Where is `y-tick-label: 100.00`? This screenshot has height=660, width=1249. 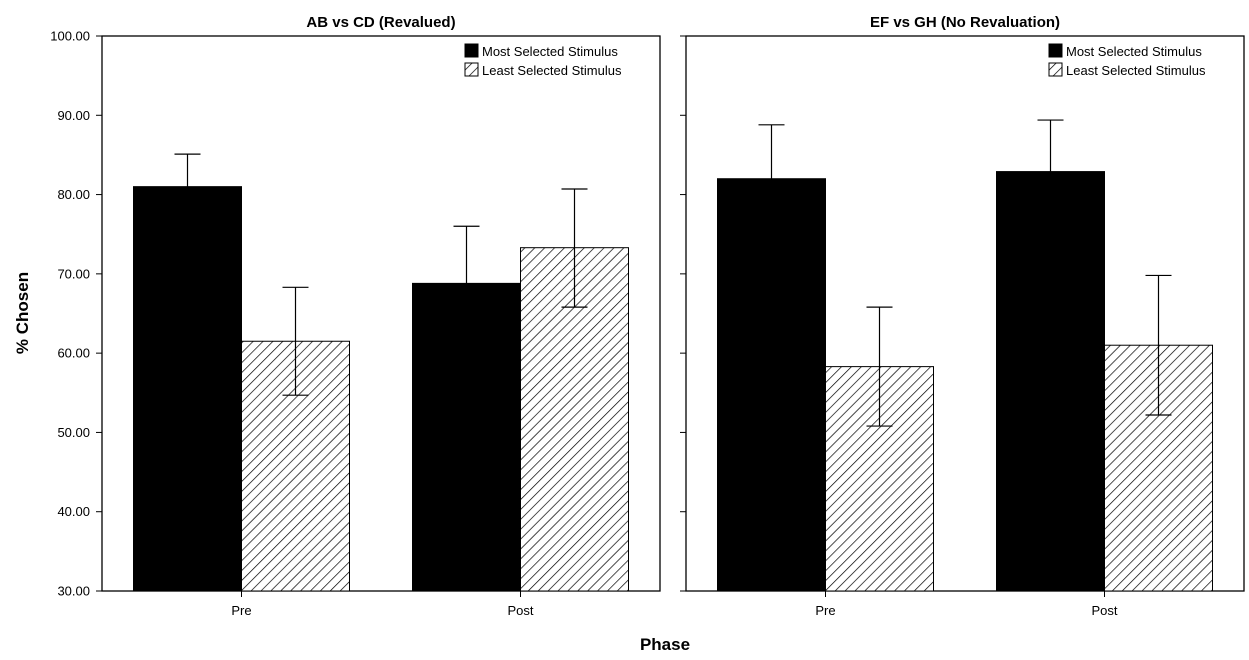
y-tick-label: 100.00 is located at coordinates (70, 36).